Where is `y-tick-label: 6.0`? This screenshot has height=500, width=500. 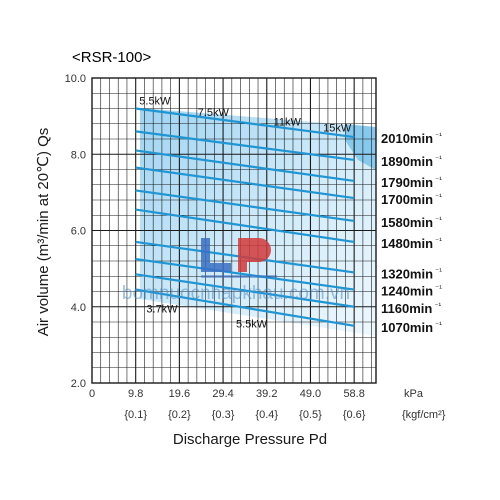
y-tick-label: 6.0 is located at coordinates (78, 232).